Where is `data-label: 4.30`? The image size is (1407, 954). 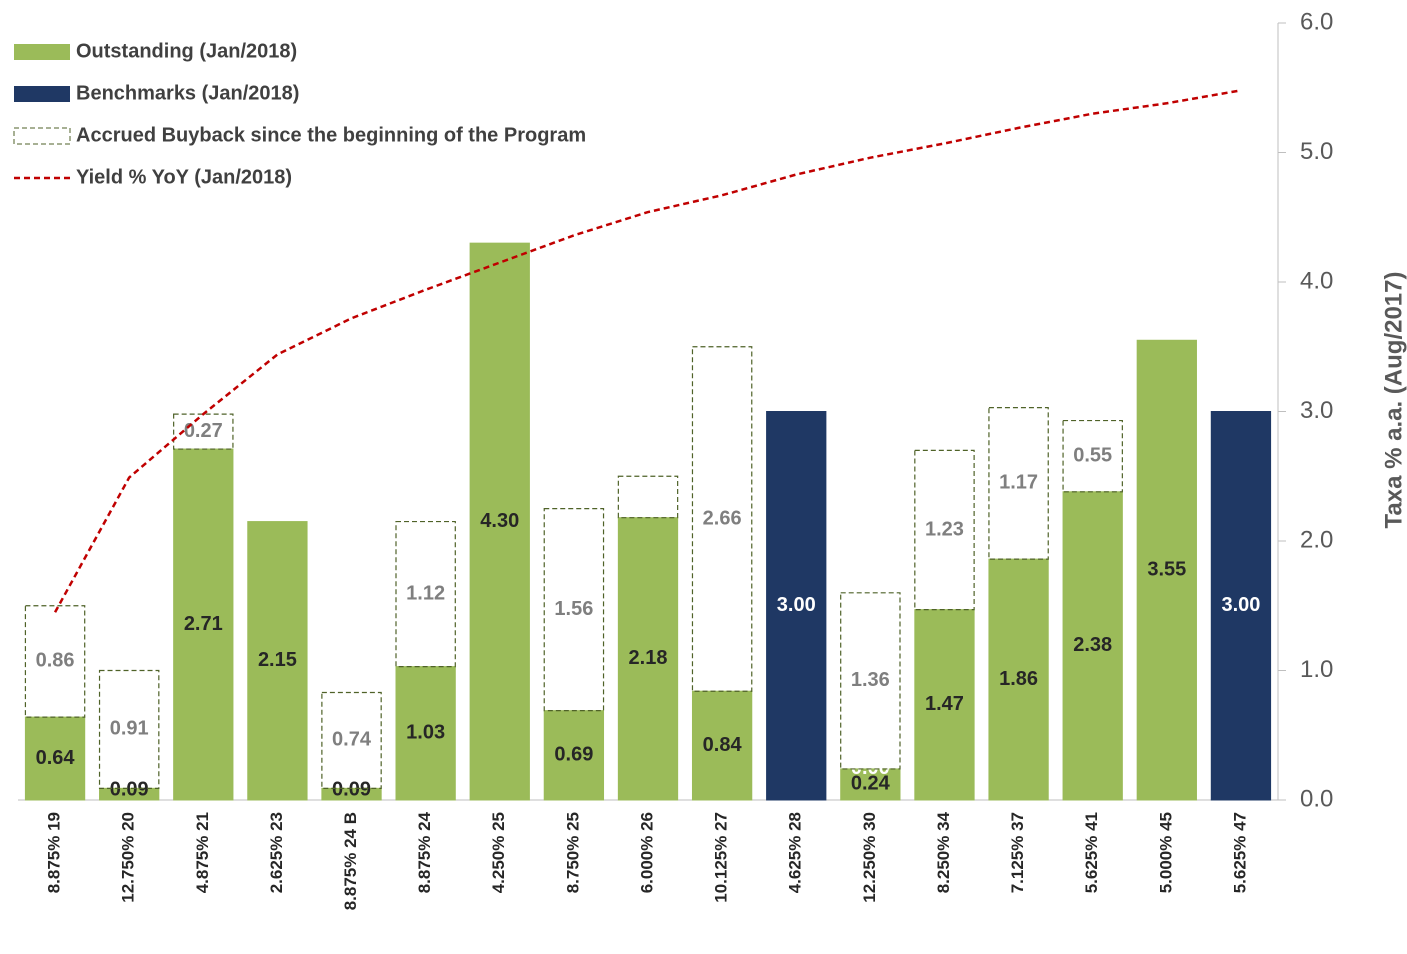
data-label: 4.30 is located at coordinates (499, 521).